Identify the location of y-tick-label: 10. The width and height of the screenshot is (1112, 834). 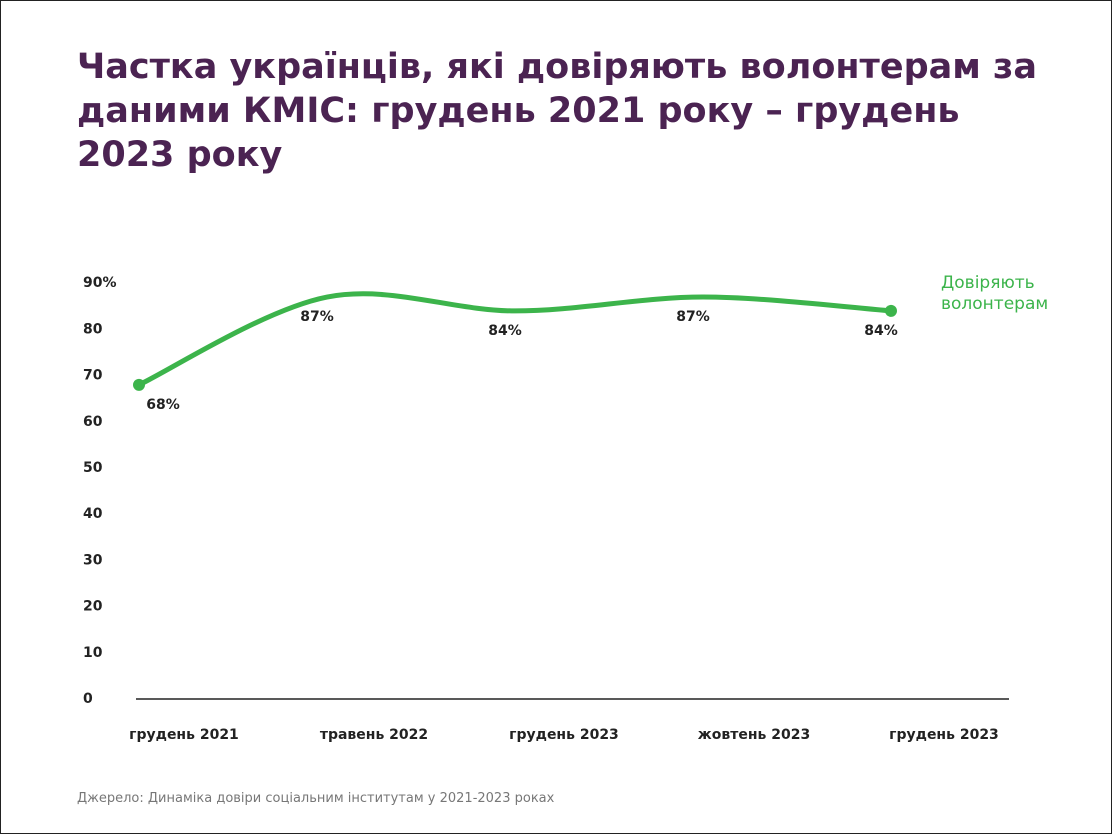
(93, 653).